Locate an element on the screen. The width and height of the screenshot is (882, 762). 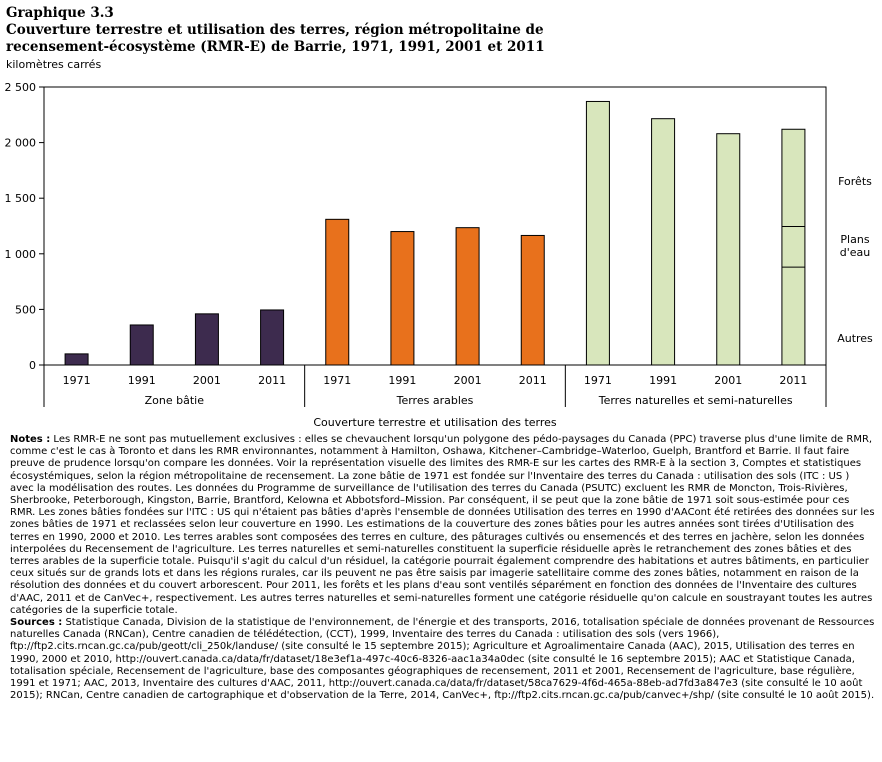
y-axis-unit-label: kilomètres carrés is located at coordinates (54, 64).